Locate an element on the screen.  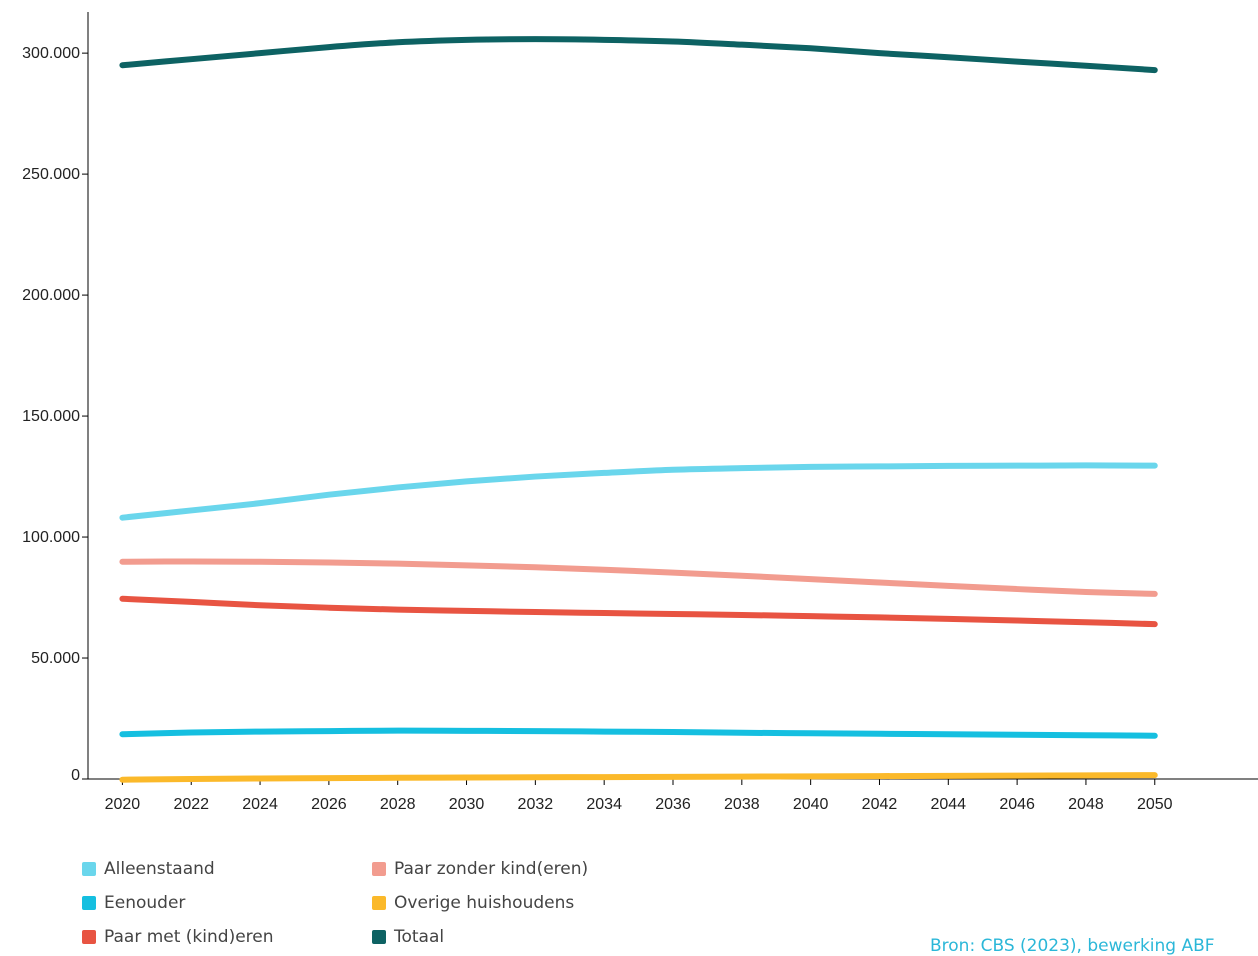
legend-label: Paar zonder kind(eren) is located at coordinates (491, 869).